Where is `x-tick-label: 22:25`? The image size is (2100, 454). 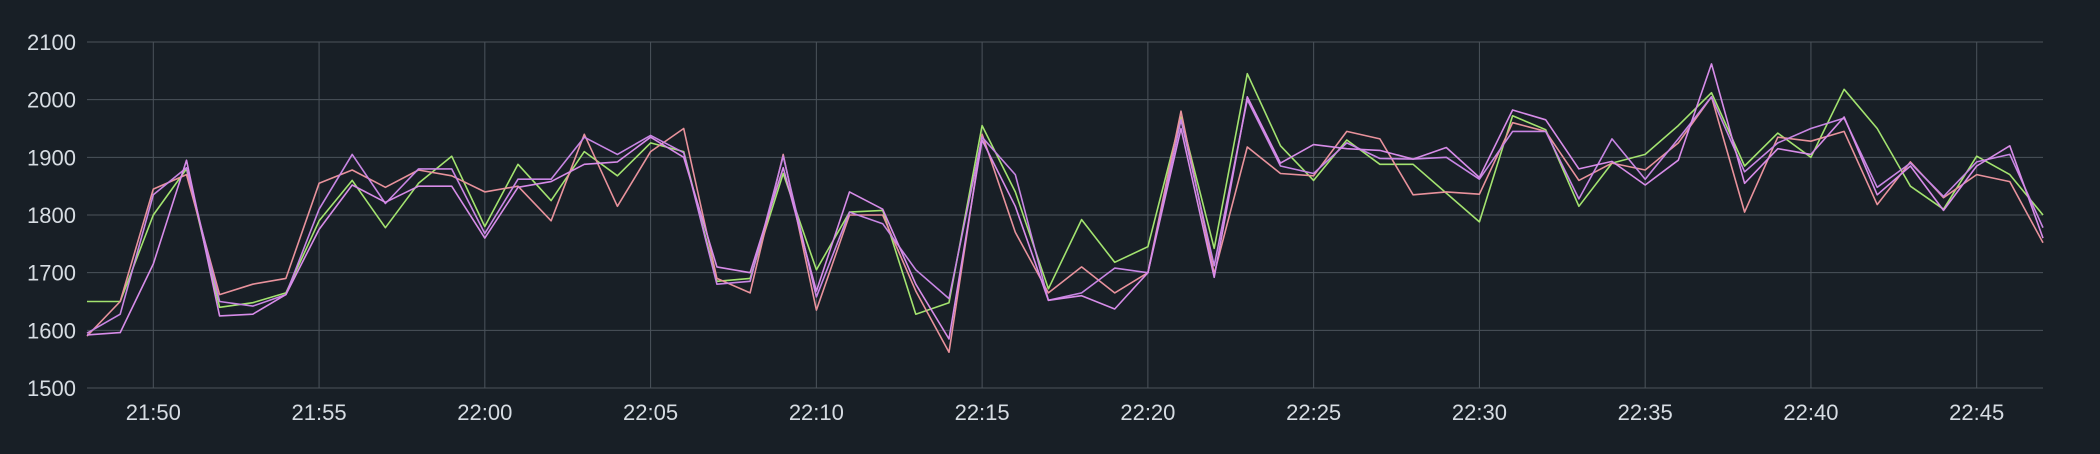 x-tick-label: 22:25 is located at coordinates (1313, 412).